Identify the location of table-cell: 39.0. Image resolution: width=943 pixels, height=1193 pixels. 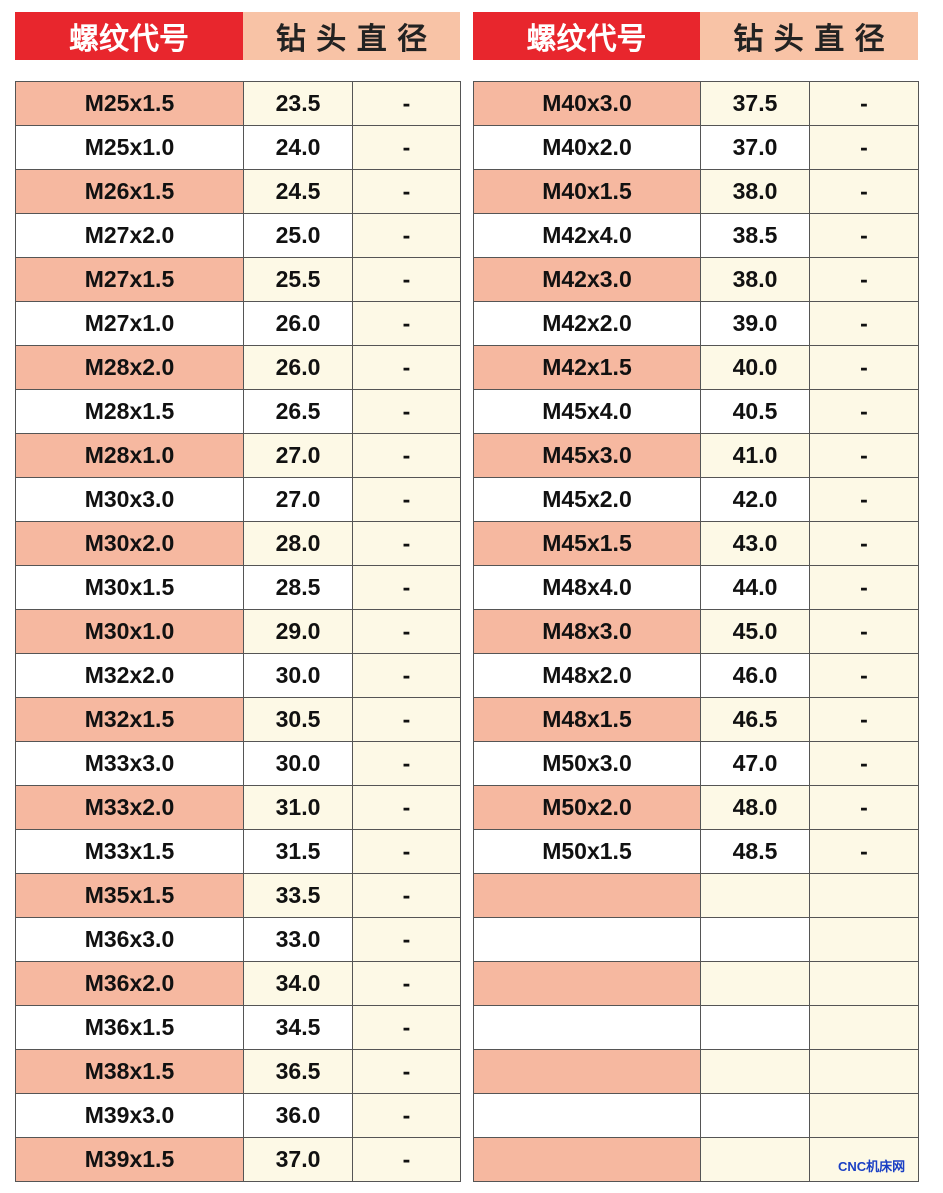
(755, 323).